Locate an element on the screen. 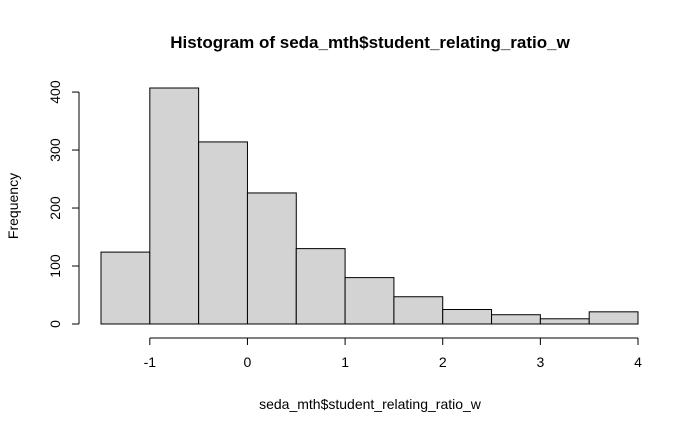 The height and width of the screenshot is (432, 700). y-axis: 0 100 200 300 400 is located at coordinates (63, 204).